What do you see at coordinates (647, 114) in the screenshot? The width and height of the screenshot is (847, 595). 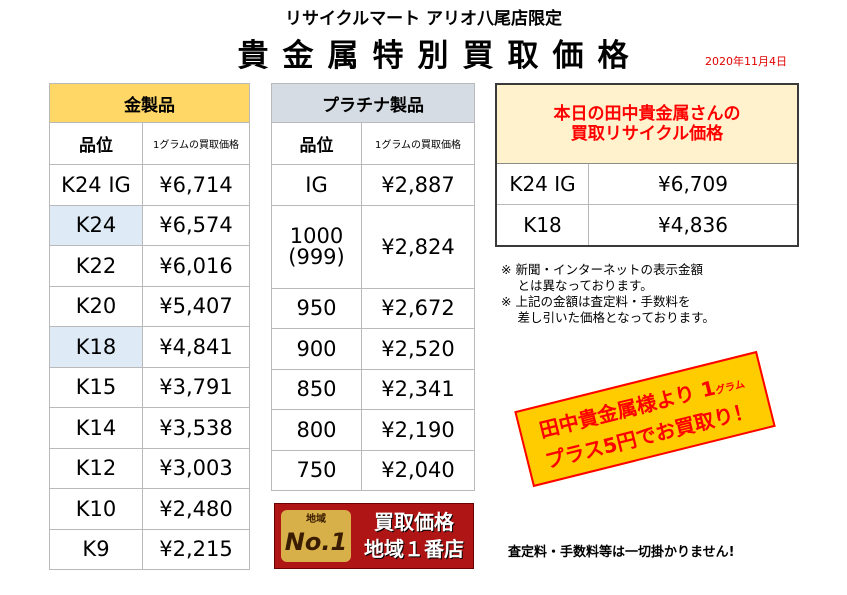 I see `today-heading-line1: 本日の田中貴金属さんの` at bounding box center [647, 114].